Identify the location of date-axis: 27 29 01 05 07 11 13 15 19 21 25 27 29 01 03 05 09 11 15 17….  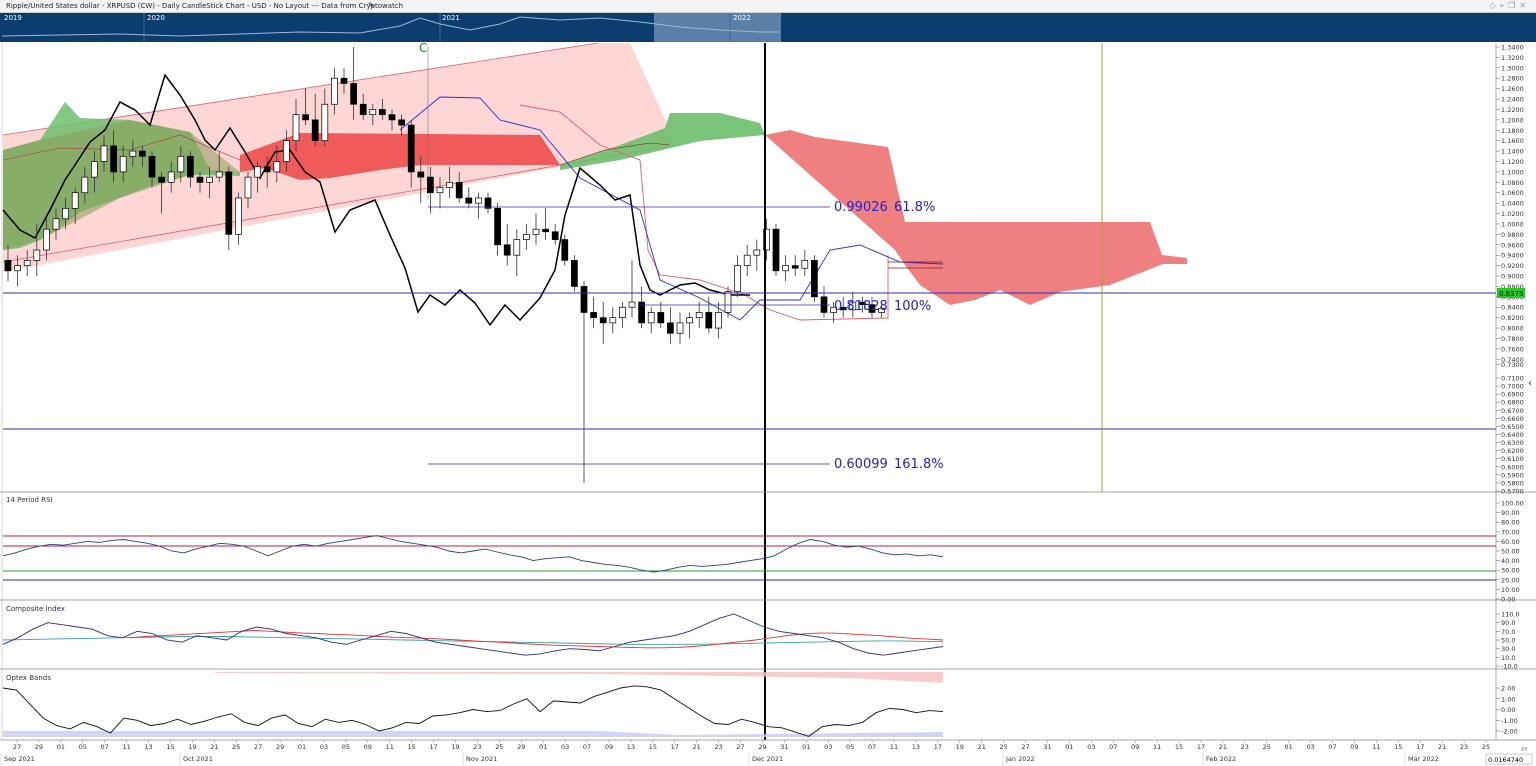
(745, 753).